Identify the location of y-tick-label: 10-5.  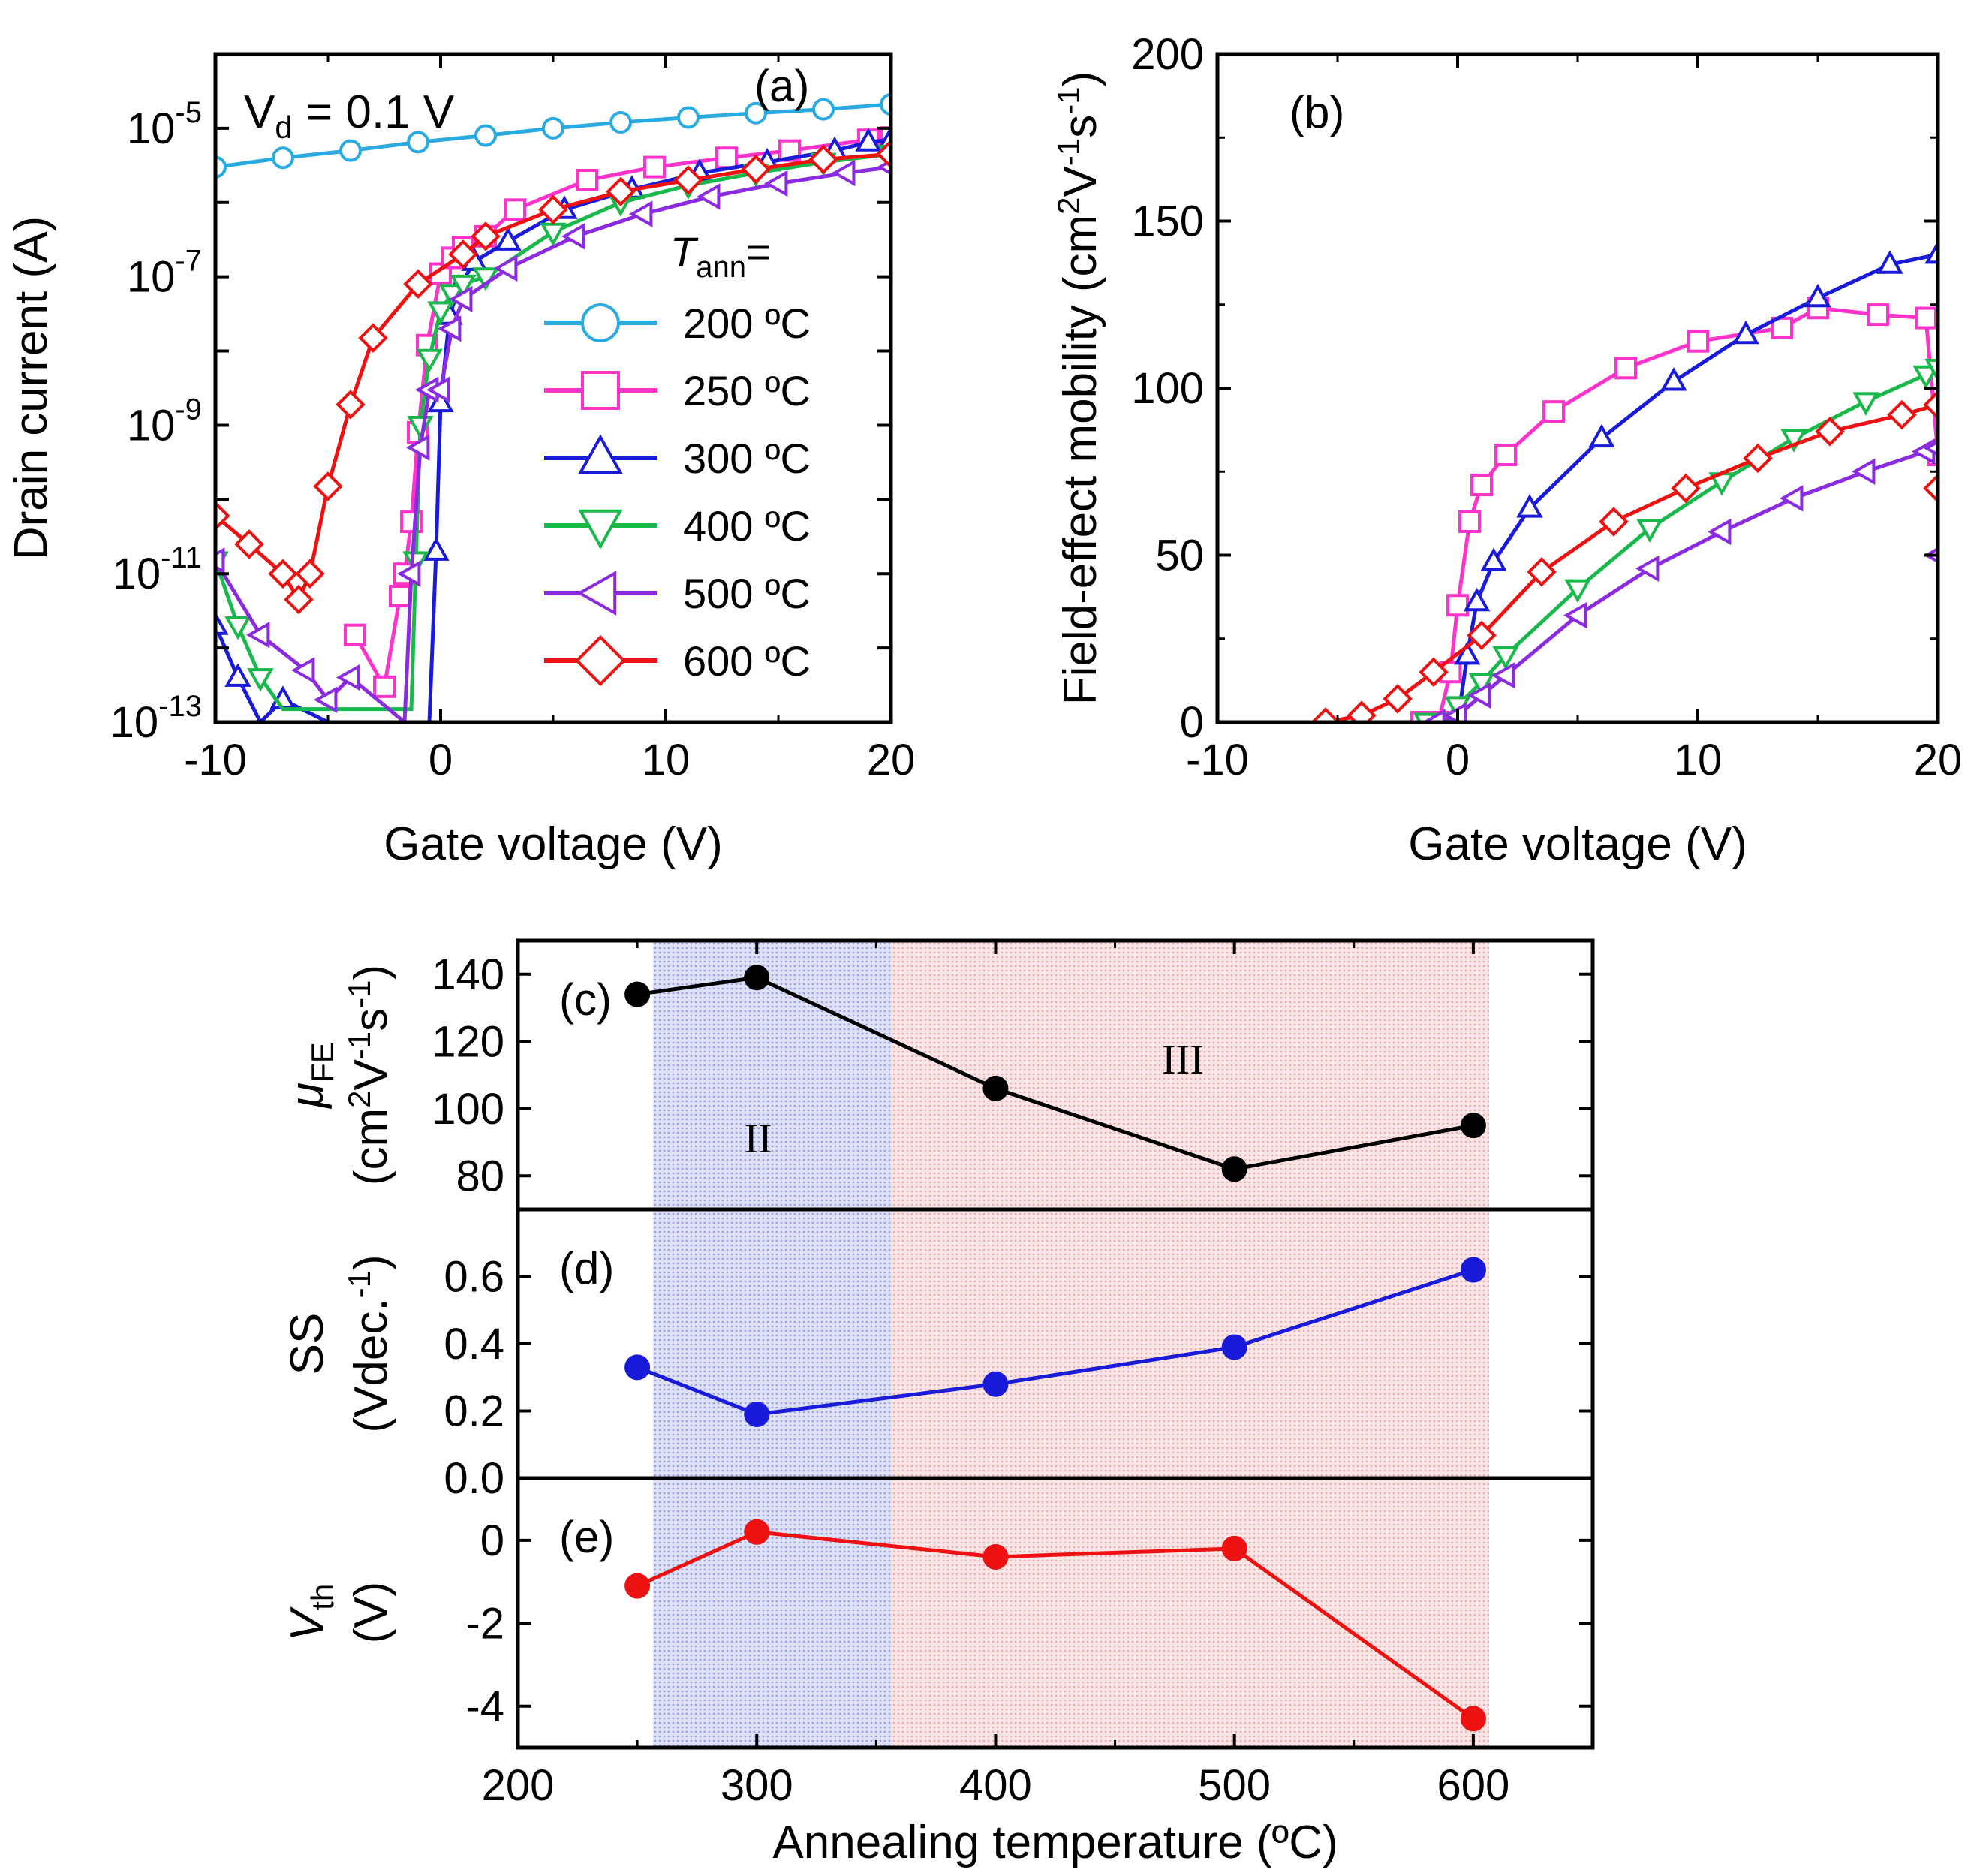
(164, 124).